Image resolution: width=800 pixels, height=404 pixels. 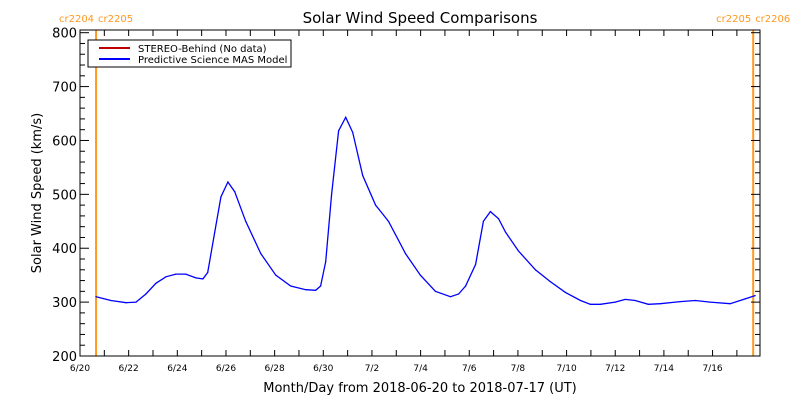 What do you see at coordinates (115, 19) in the screenshot?
I see `carrington-label-after: cr2205` at bounding box center [115, 19].